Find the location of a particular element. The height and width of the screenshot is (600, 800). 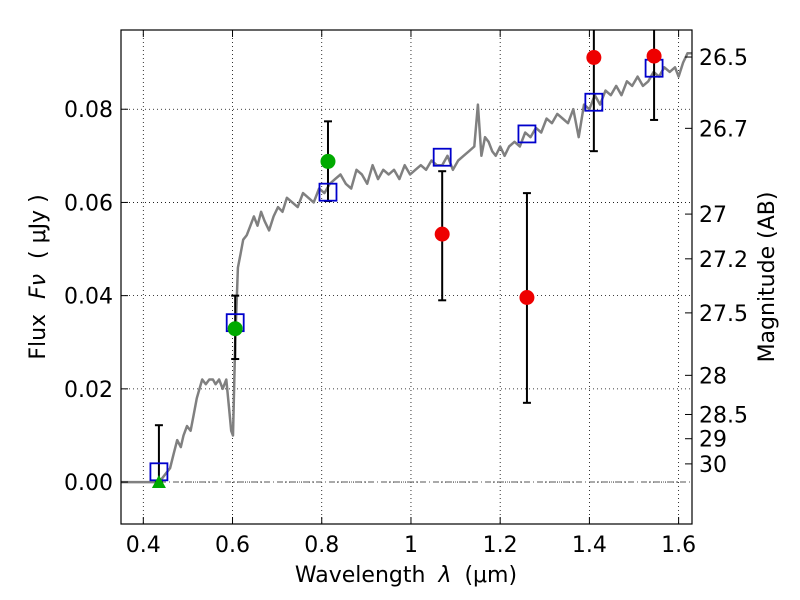

magnitude-tick-label: 27.2 is located at coordinates (723, 260).